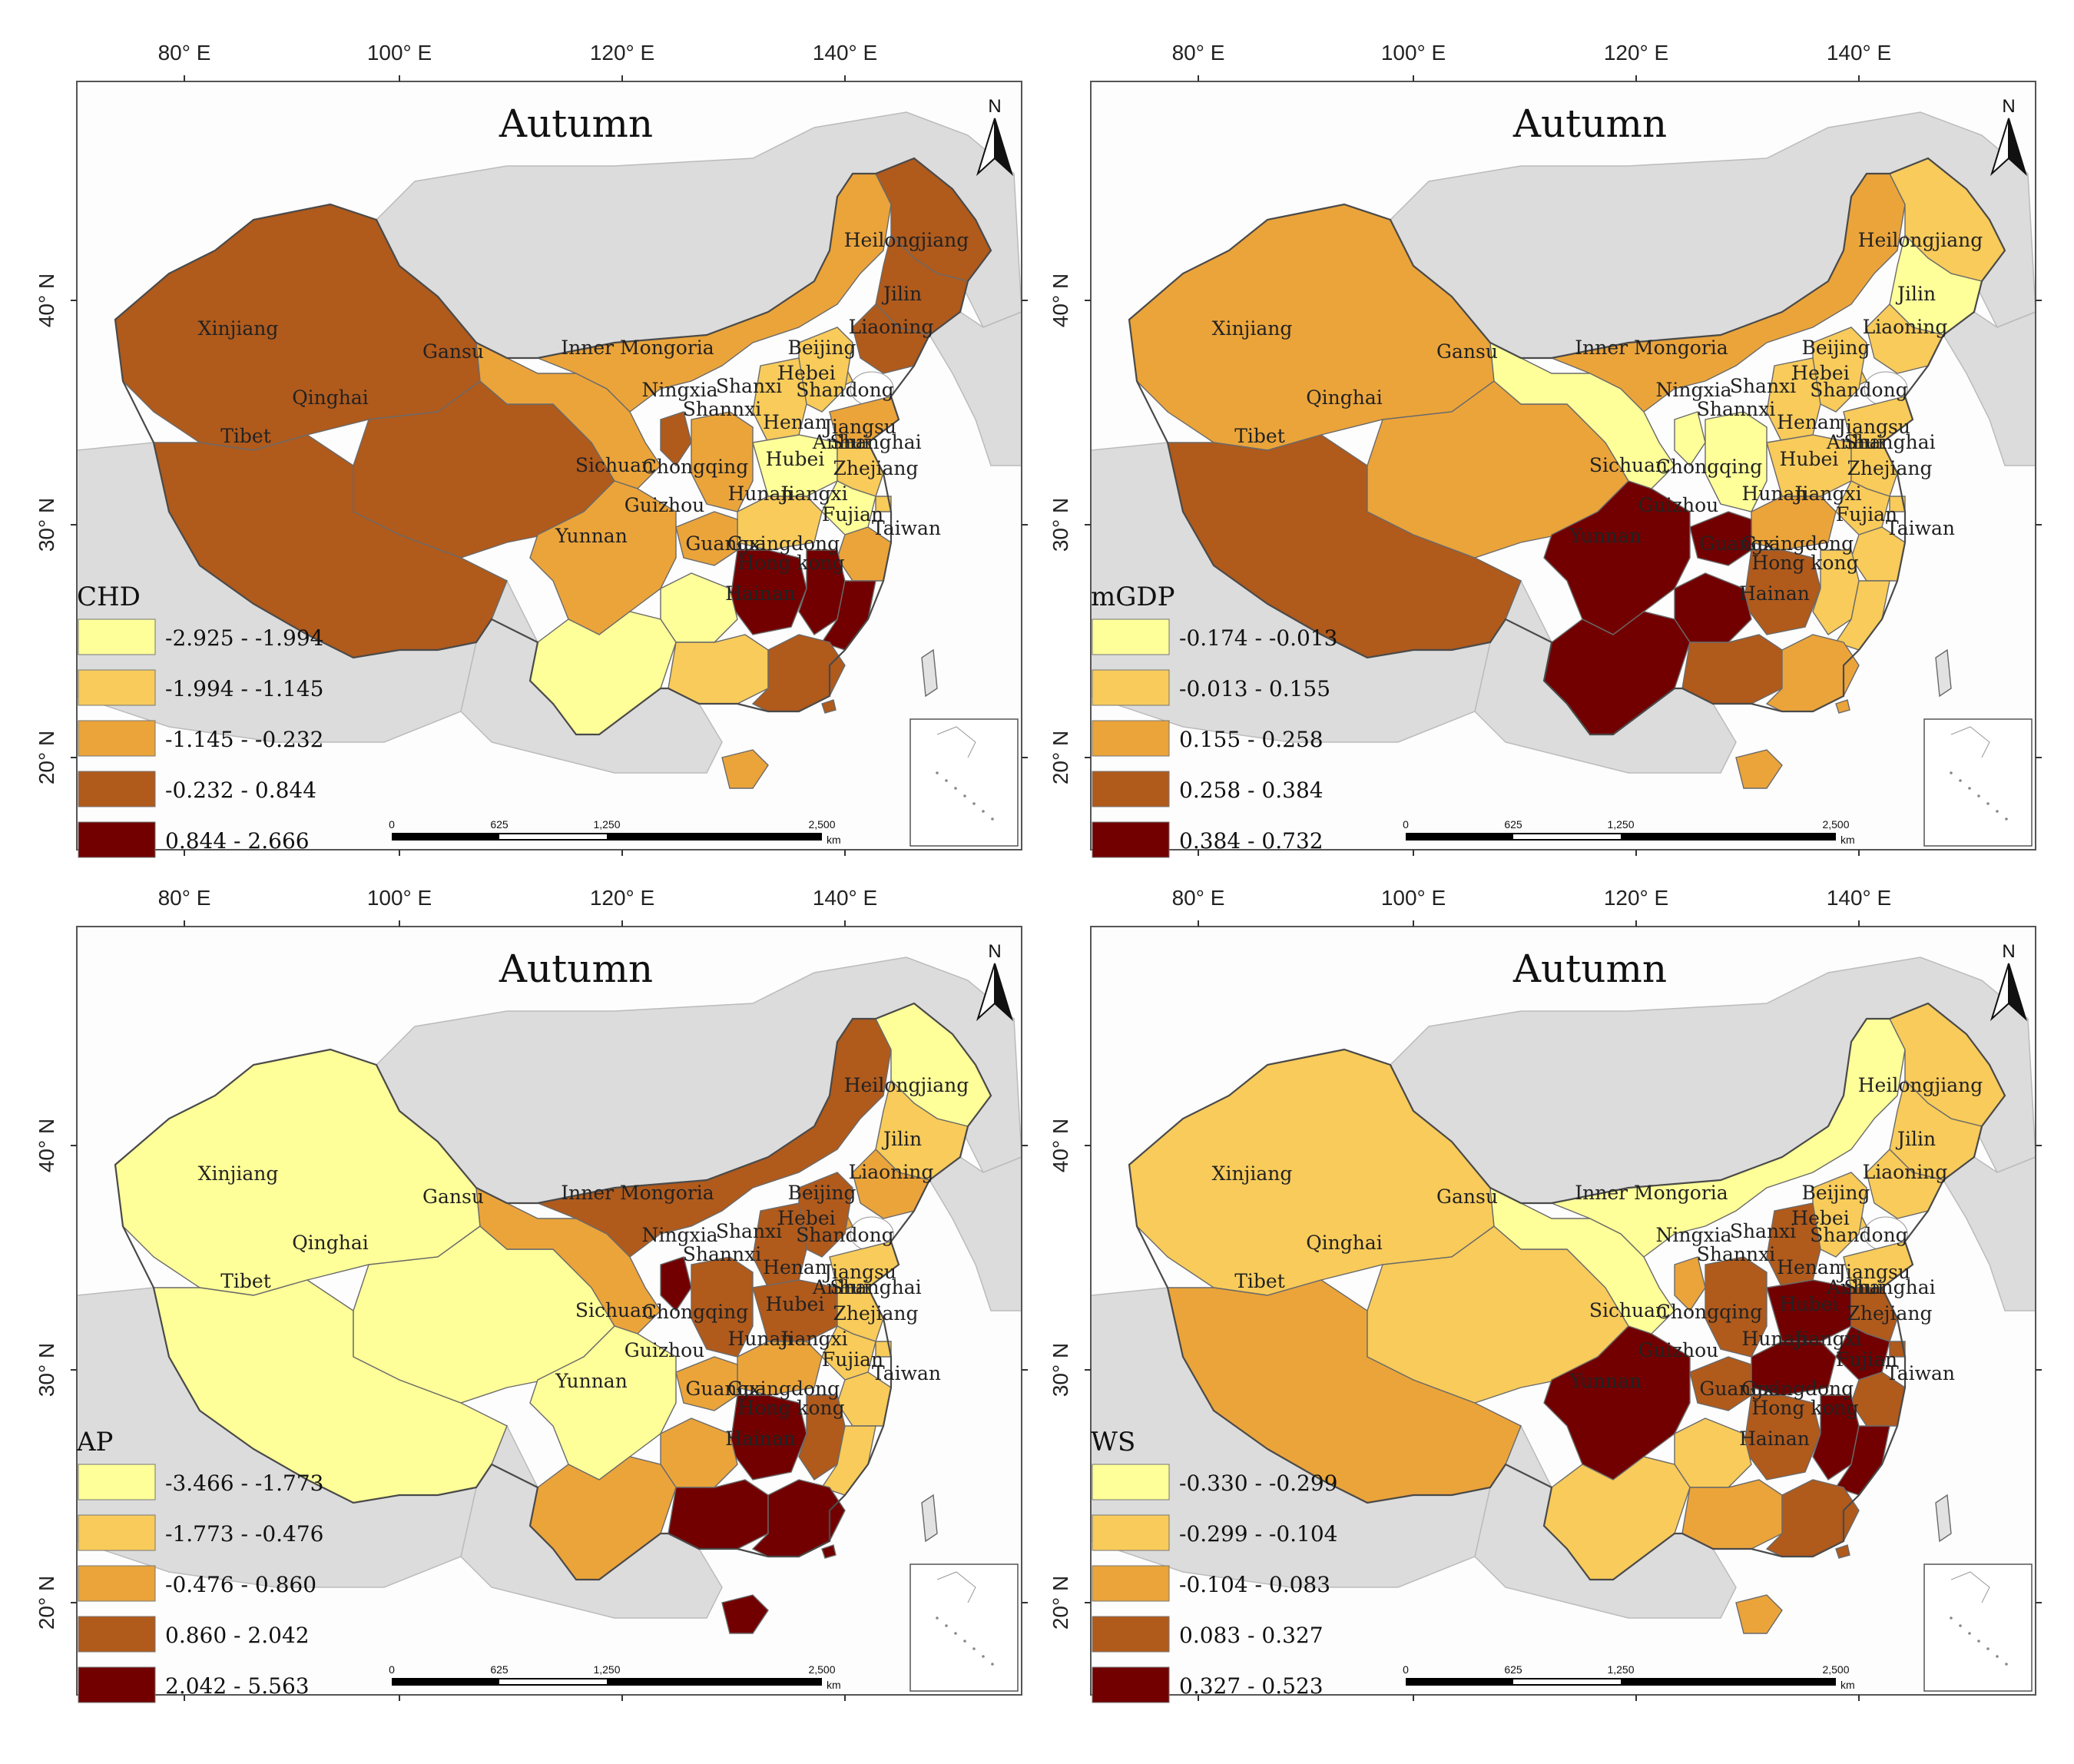 Image resolution: width=2074 pixels, height=1764 pixels. Describe the element at coordinates (244, 1534) in the screenshot. I see `legend-label: -1.773 - -0.476` at that location.